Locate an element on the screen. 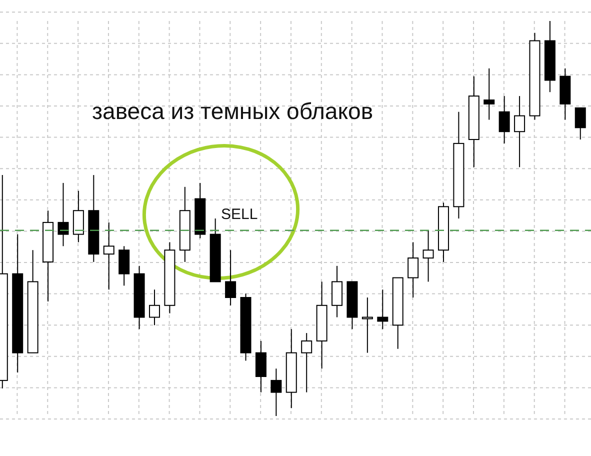 This screenshot has width=591, height=456. annotation: SELL is located at coordinates (239, 214).